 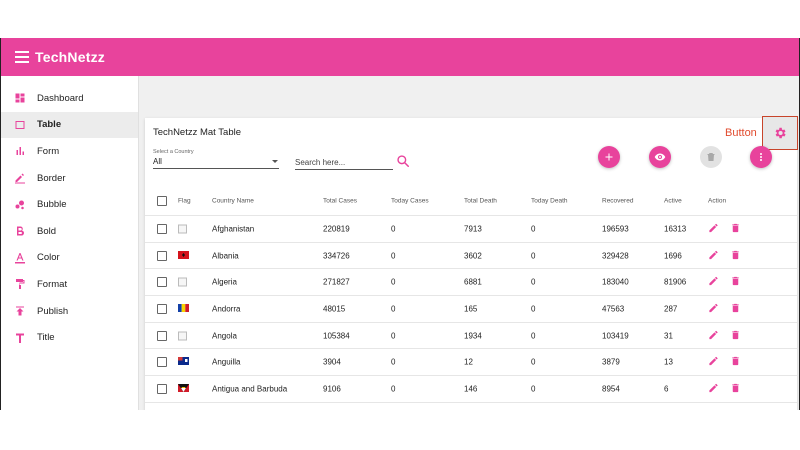 What do you see at coordinates (216, 163) in the screenshot?
I see `country-select: All` at bounding box center [216, 163].